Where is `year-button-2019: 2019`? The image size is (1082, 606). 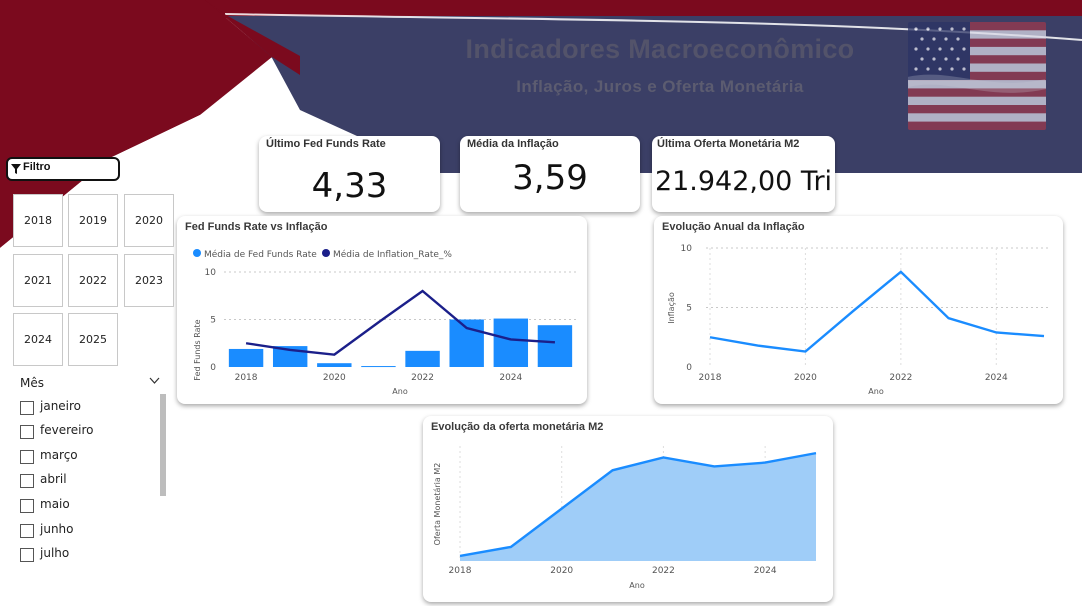 year-button-2019: 2019 is located at coordinates (93, 220).